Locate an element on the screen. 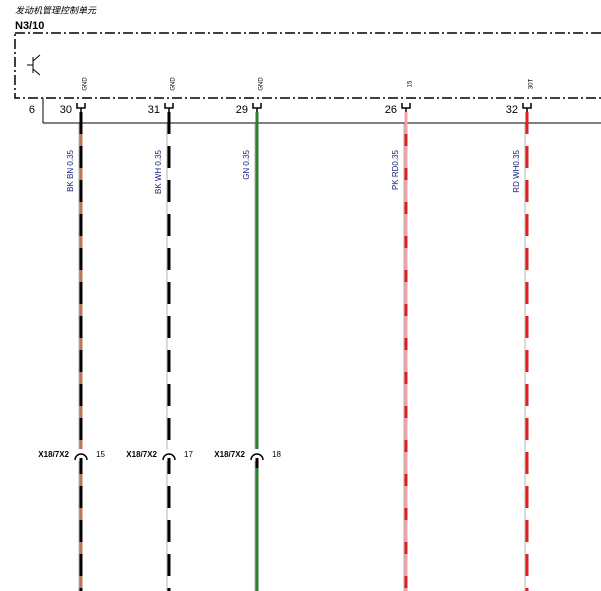 Image resolution: width=601 pixels, height=591 pixels. pin-number: 29 is located at coordinates (242, 110).